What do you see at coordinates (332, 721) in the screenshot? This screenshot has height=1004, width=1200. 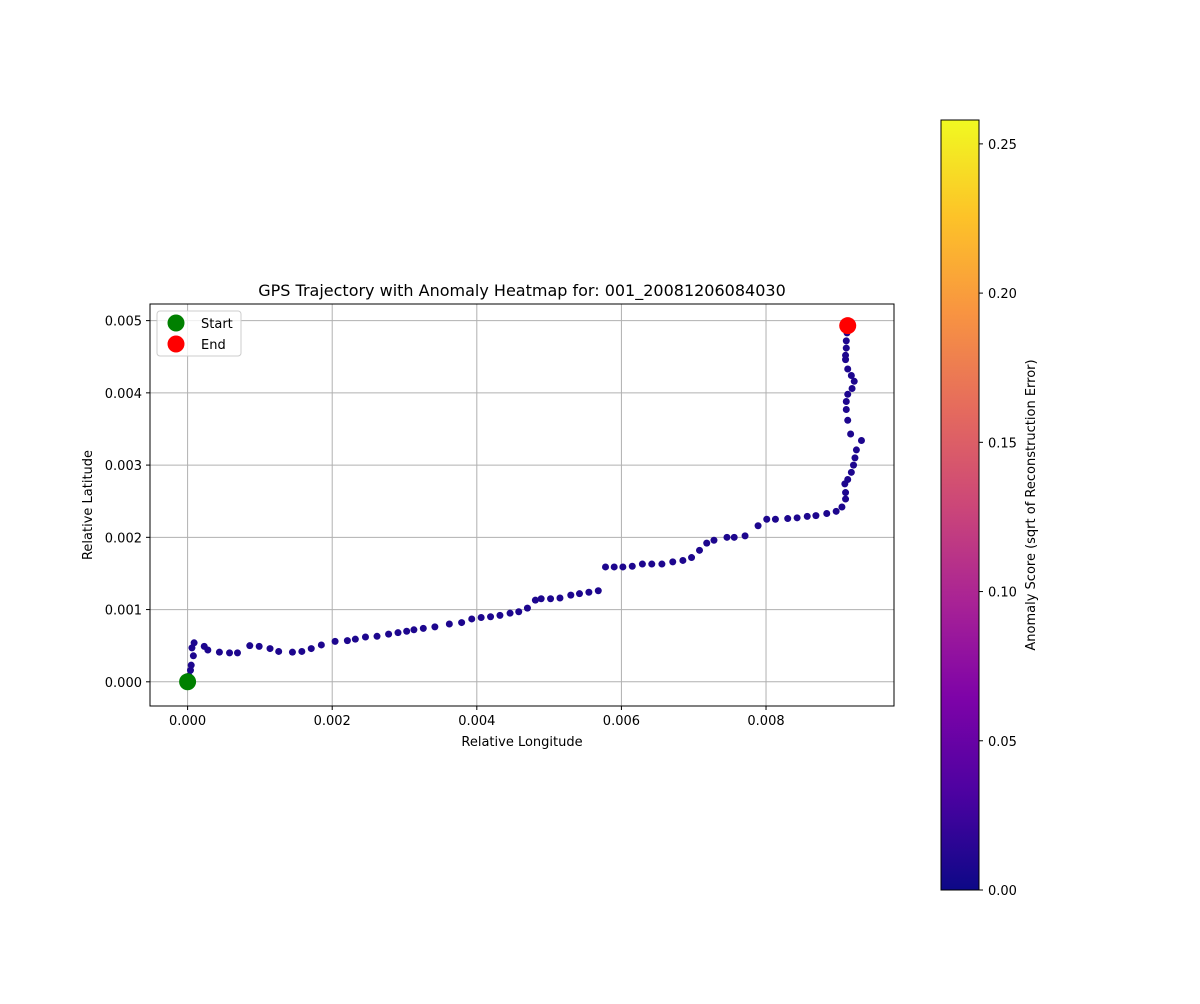 I see `x-tick-label: 0.002` at bounding box center [332, 721].